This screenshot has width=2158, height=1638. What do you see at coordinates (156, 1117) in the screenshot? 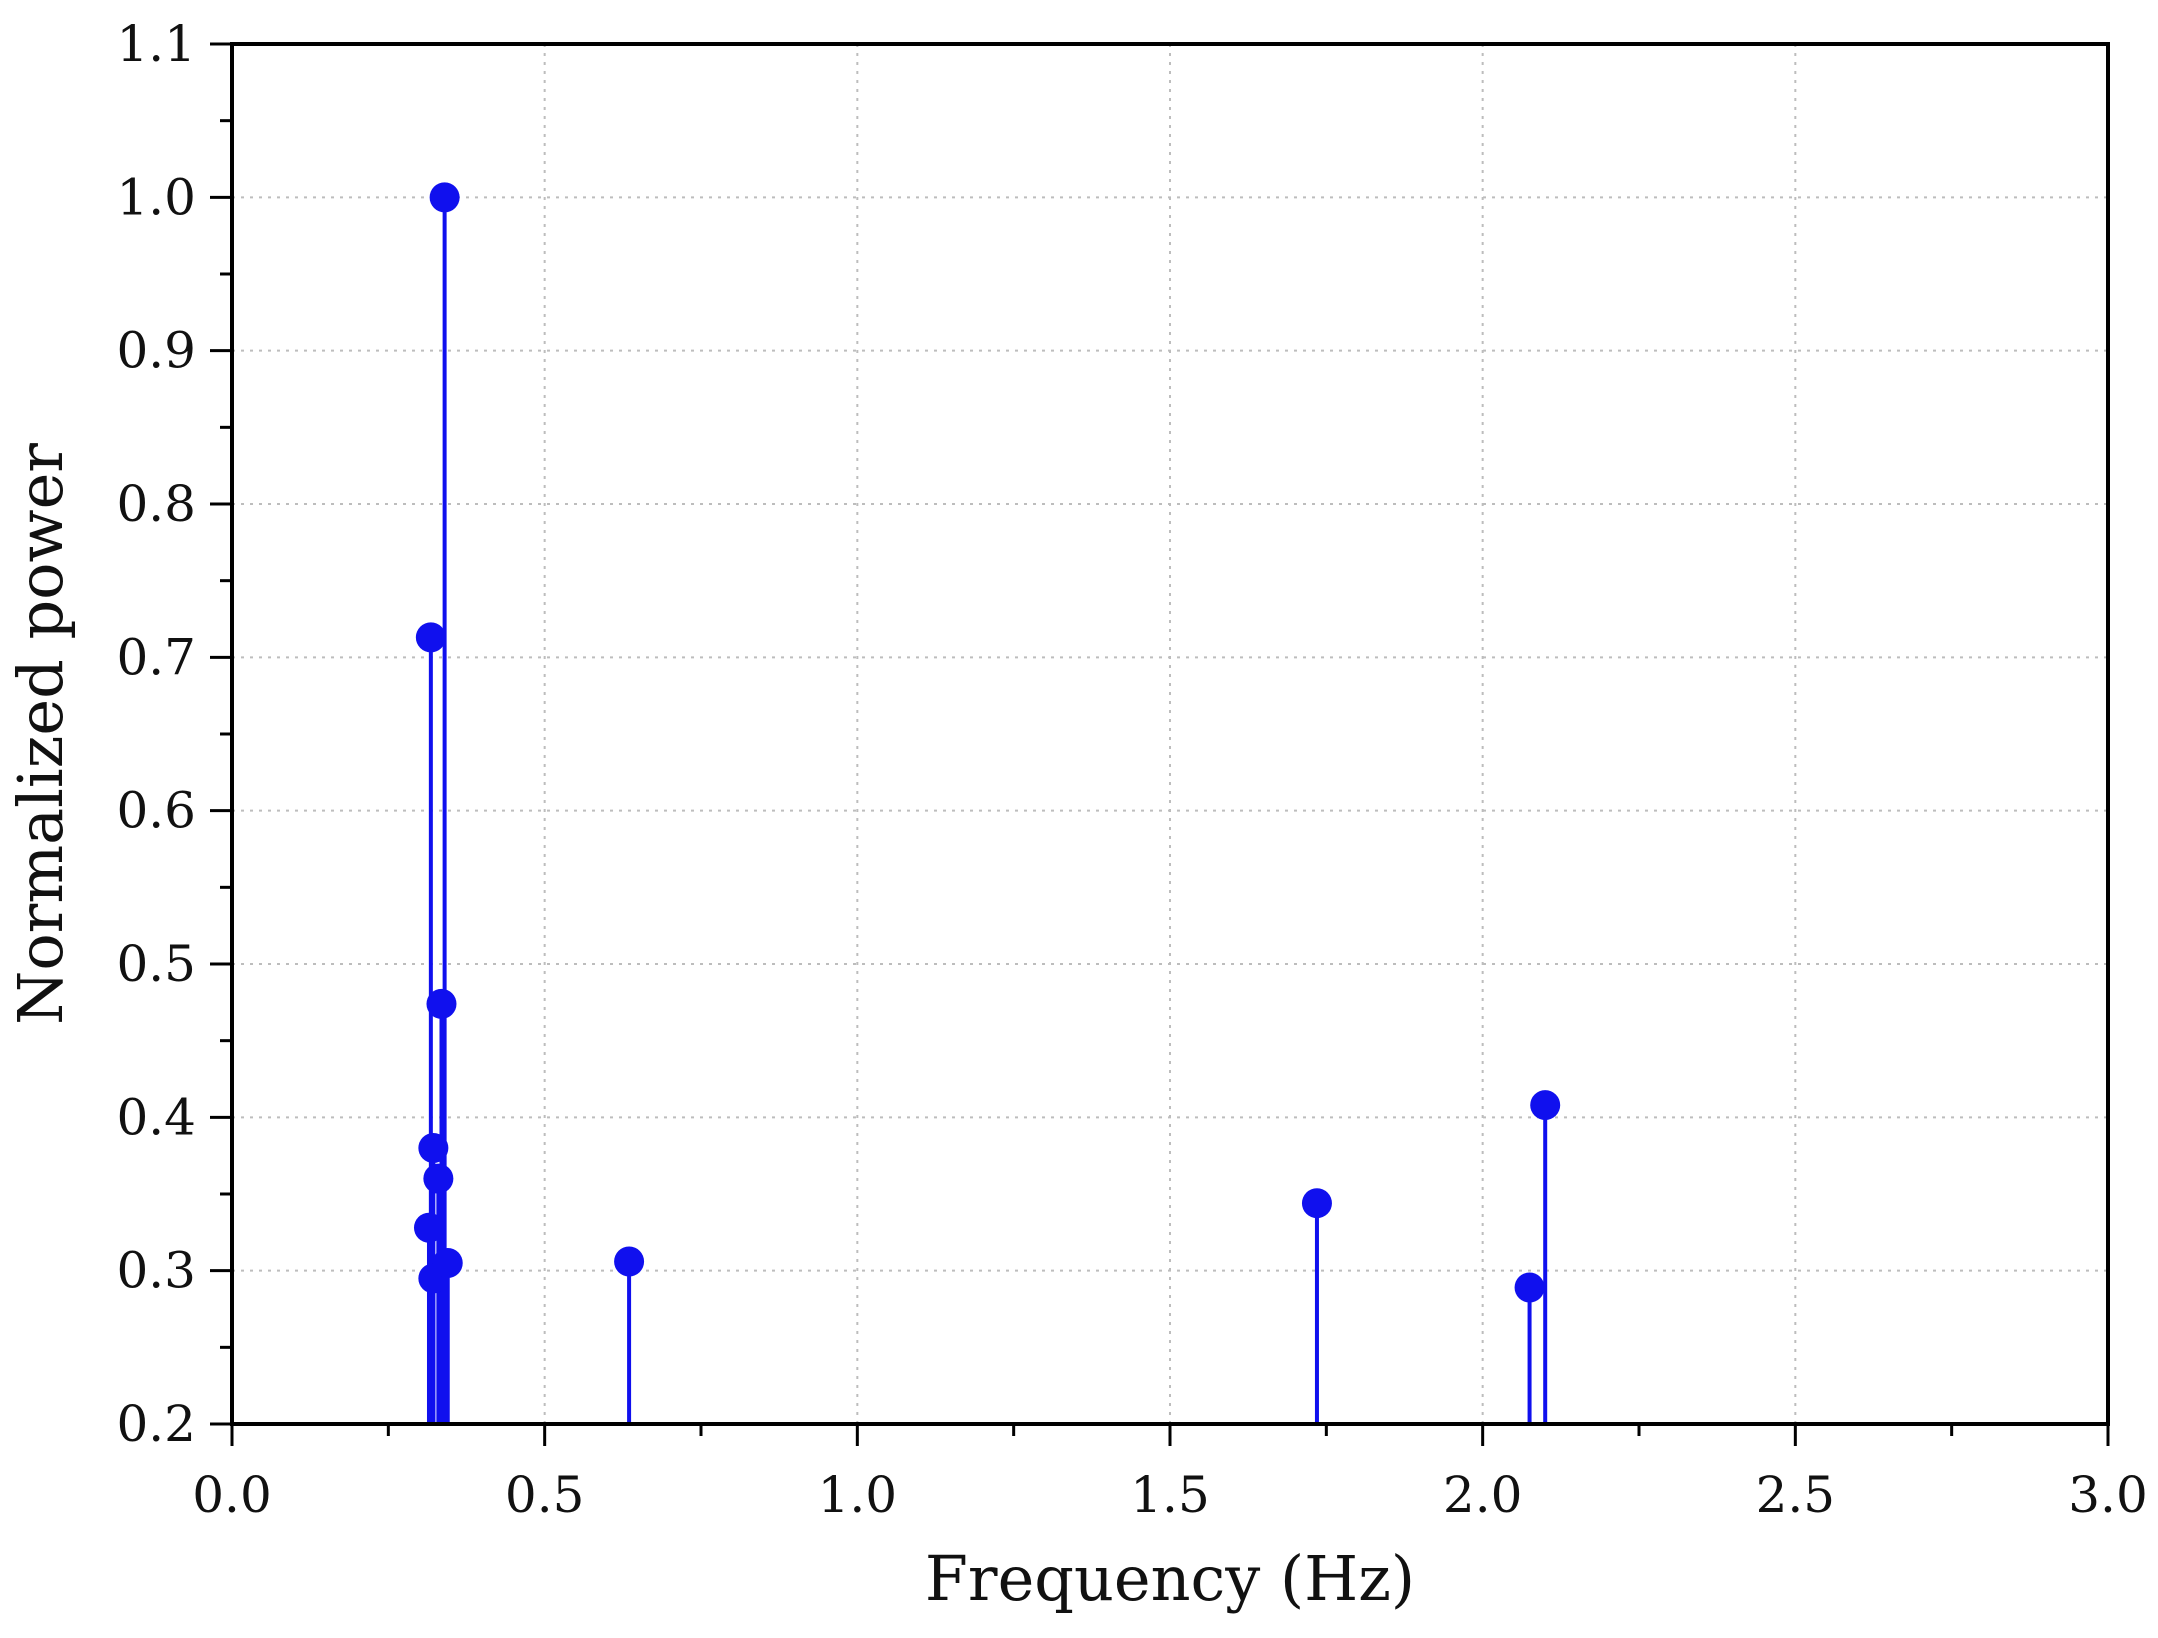
I see `y-tick-label: 0.4` at bounding box center [156, 1117].